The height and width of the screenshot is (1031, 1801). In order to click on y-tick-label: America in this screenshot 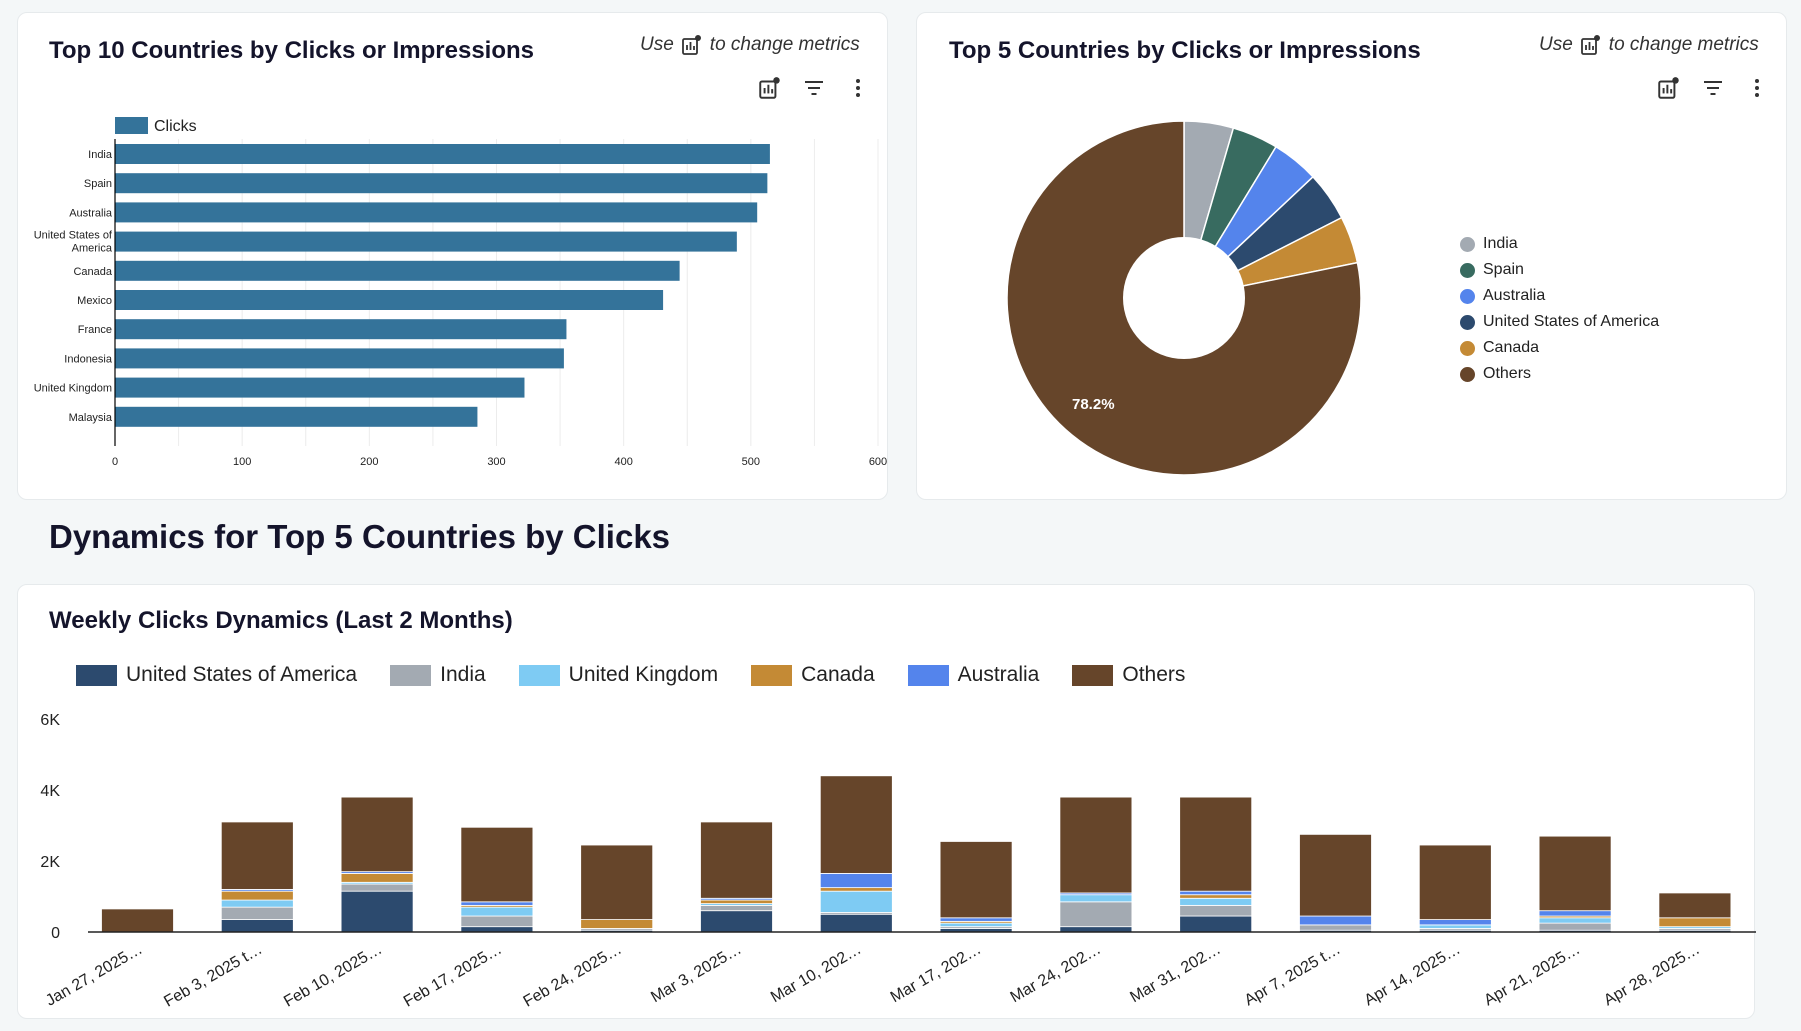, I will do `click(92, 249)`.